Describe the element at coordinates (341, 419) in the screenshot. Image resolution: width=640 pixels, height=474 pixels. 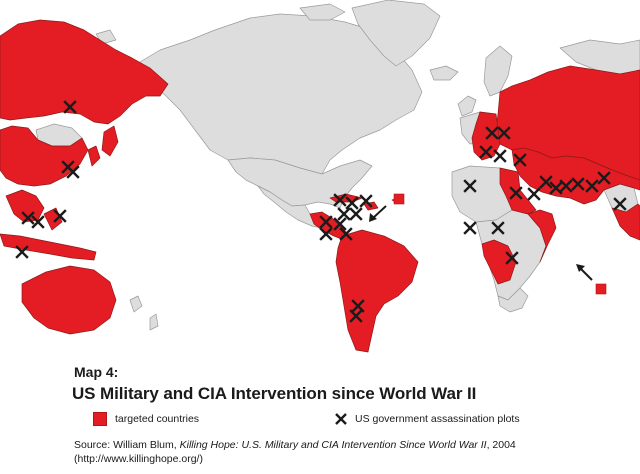
I see `x-mark-icon` at that location.